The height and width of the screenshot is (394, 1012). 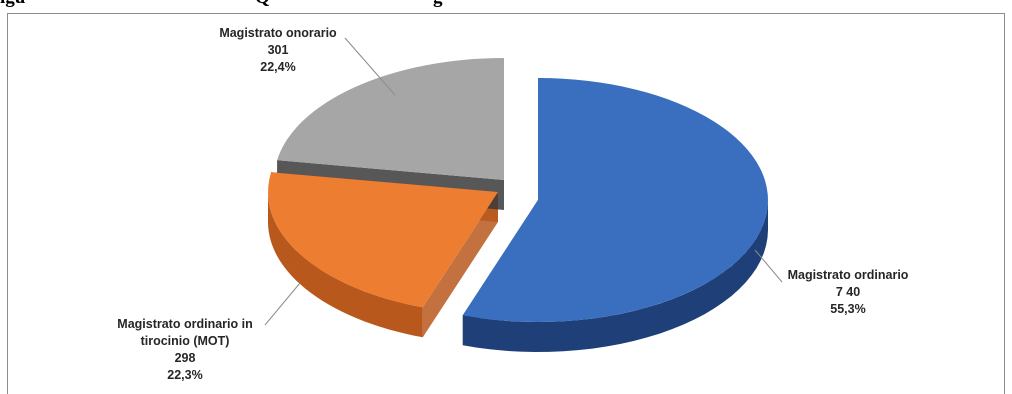 What do you see at coordinates (184, 375) in the screenshot?
I see `slice-label-line: 22,3%` at bounding box center [184, 375].